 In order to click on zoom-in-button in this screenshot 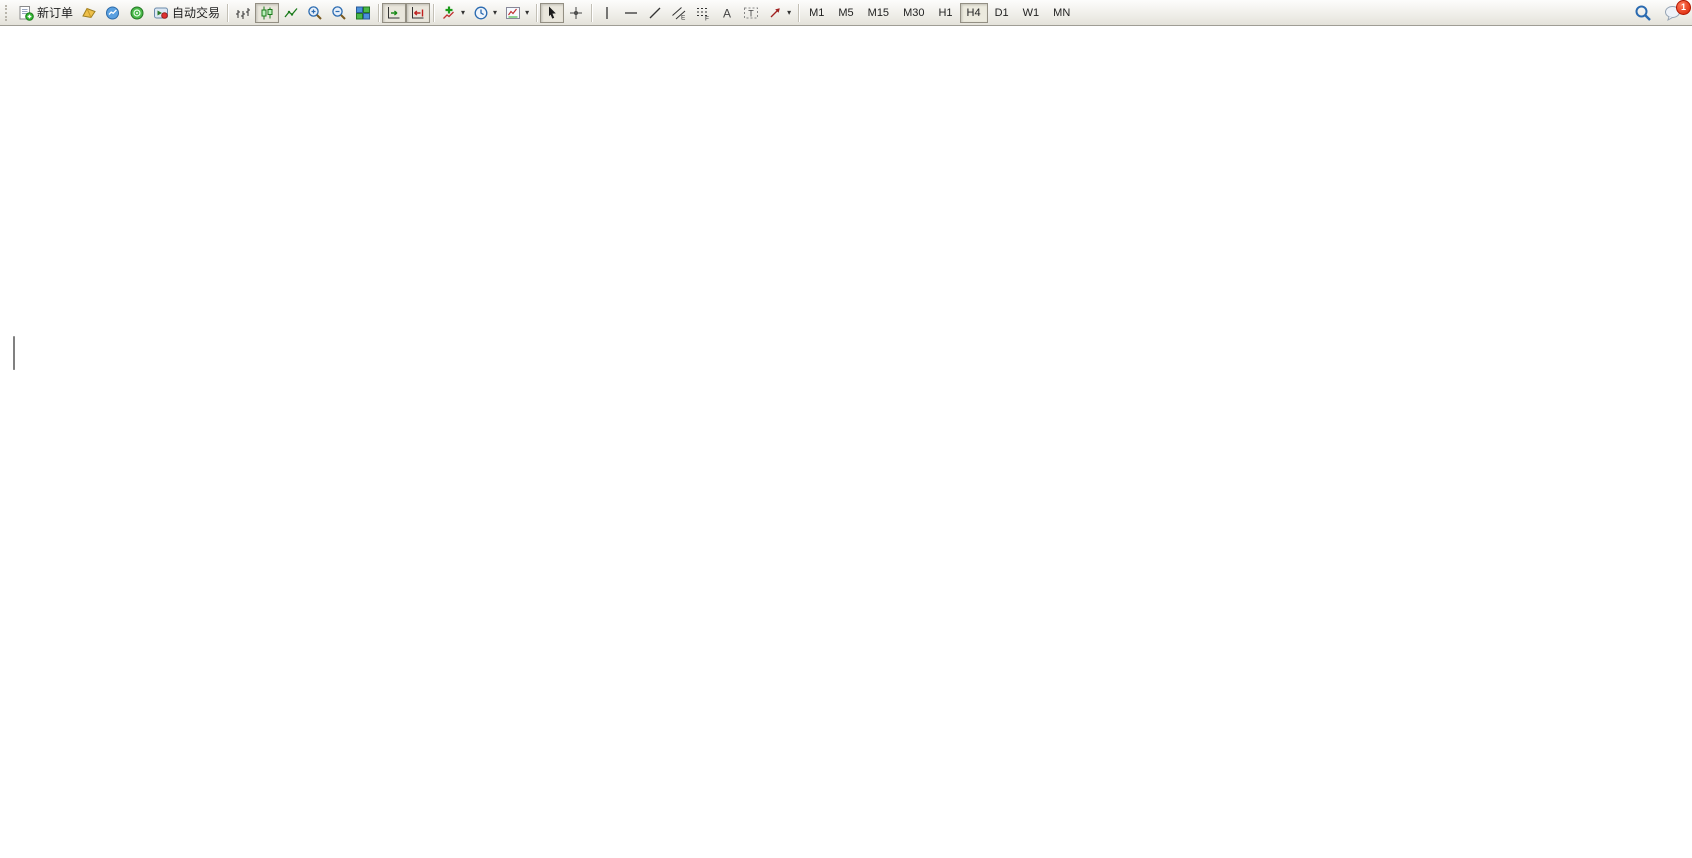, I will do `click(315, 13)`.